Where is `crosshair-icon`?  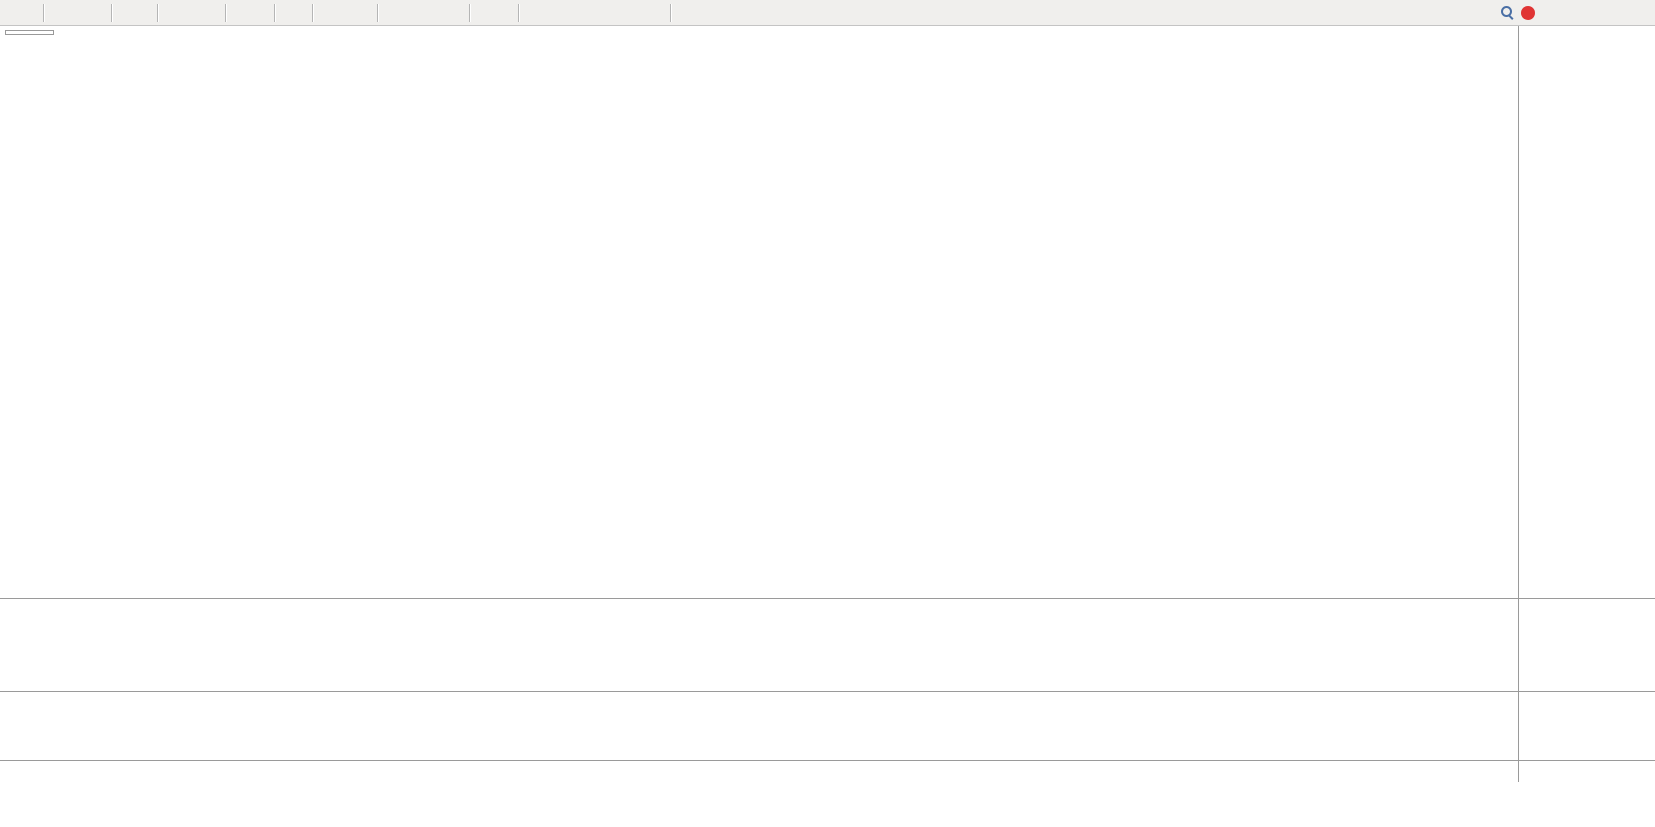
crosshair-icon is located at coordinates (504, 13).